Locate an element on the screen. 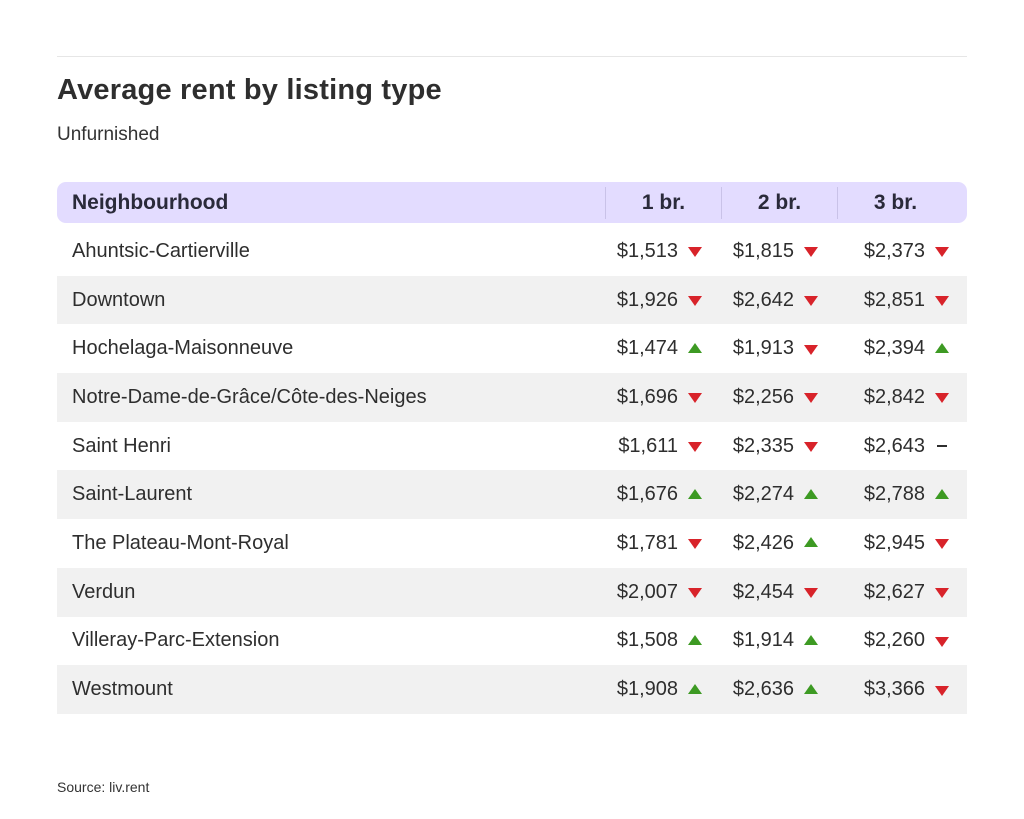  rent-cell: $2,788 is located at coordinates (902, 494).